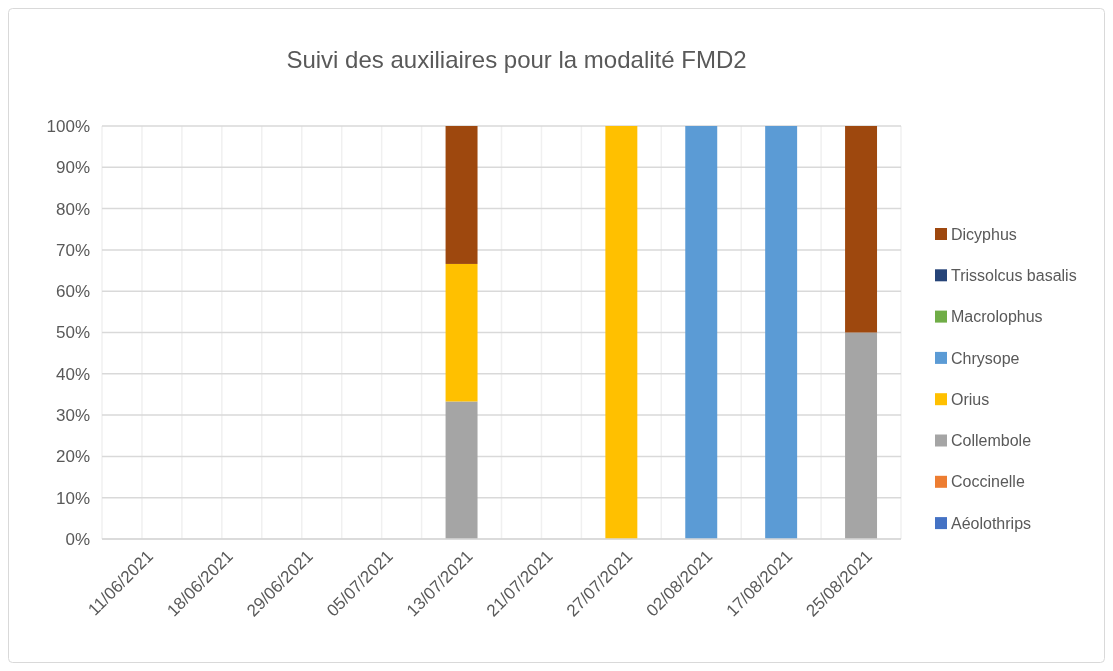  What do you see at coordinates (991, 441) in the screenshot?
I see `legend-label: Collembole` at bounding box center [991, 441].